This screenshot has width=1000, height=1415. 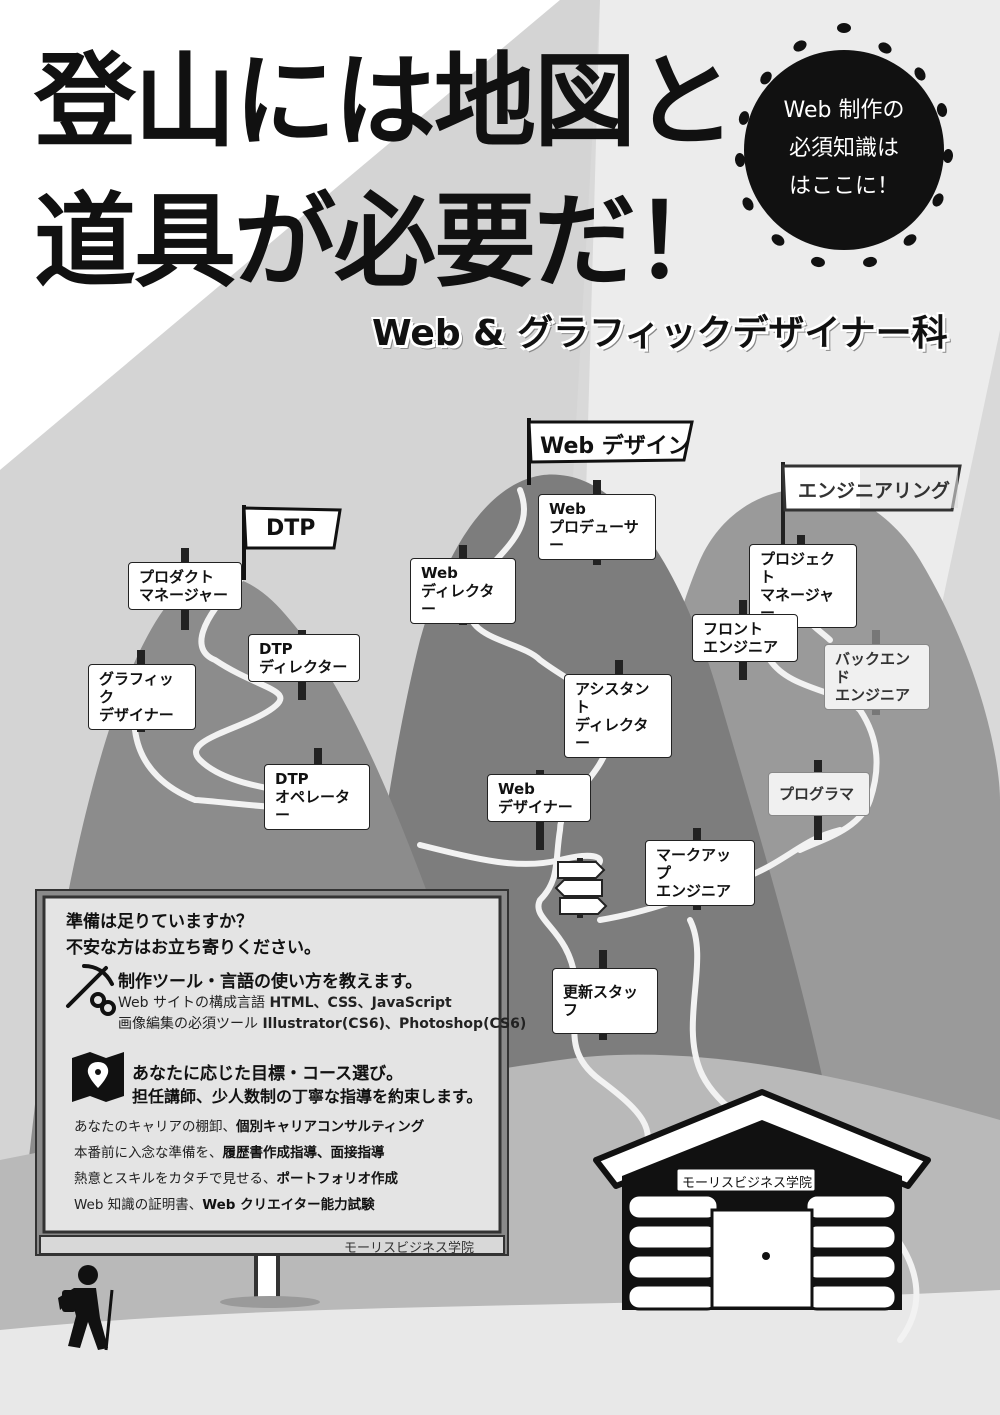 What do you see at coordinates (291, 528) in the screenshot?
I see `flag-dtp: DTP` at bounding box center [291, 528].